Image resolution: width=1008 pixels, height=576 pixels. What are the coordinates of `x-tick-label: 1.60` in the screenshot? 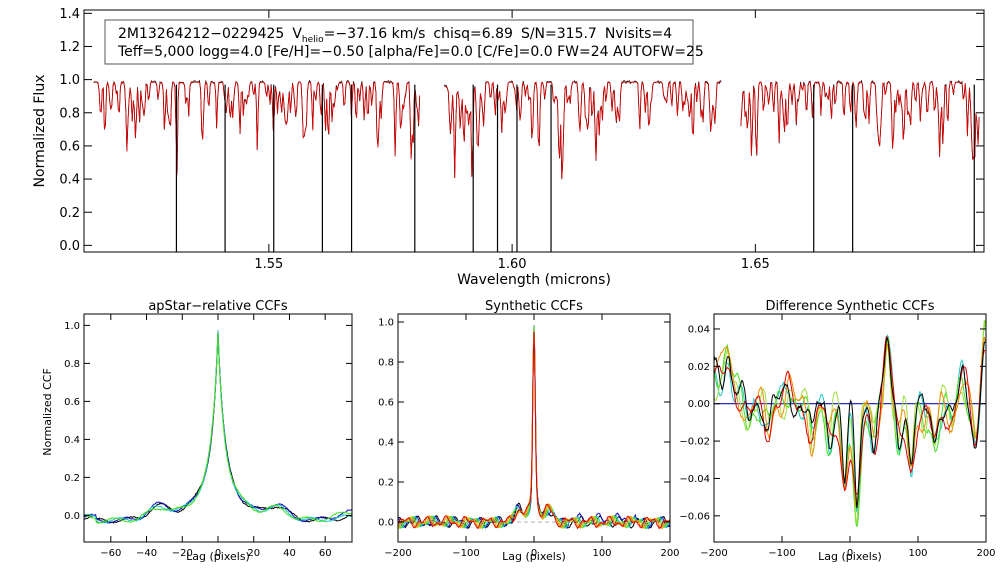 It's located at (512, 264).